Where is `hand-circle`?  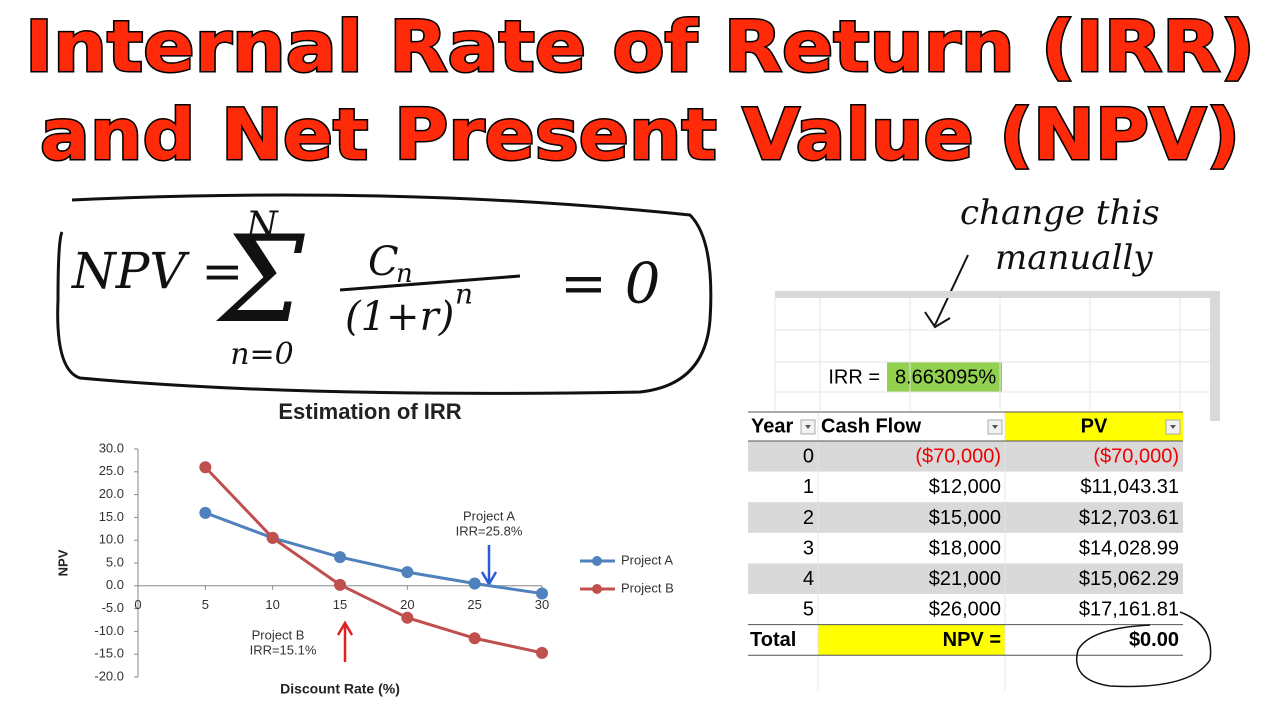
hand-circle is located at coordinates (1144, 649).